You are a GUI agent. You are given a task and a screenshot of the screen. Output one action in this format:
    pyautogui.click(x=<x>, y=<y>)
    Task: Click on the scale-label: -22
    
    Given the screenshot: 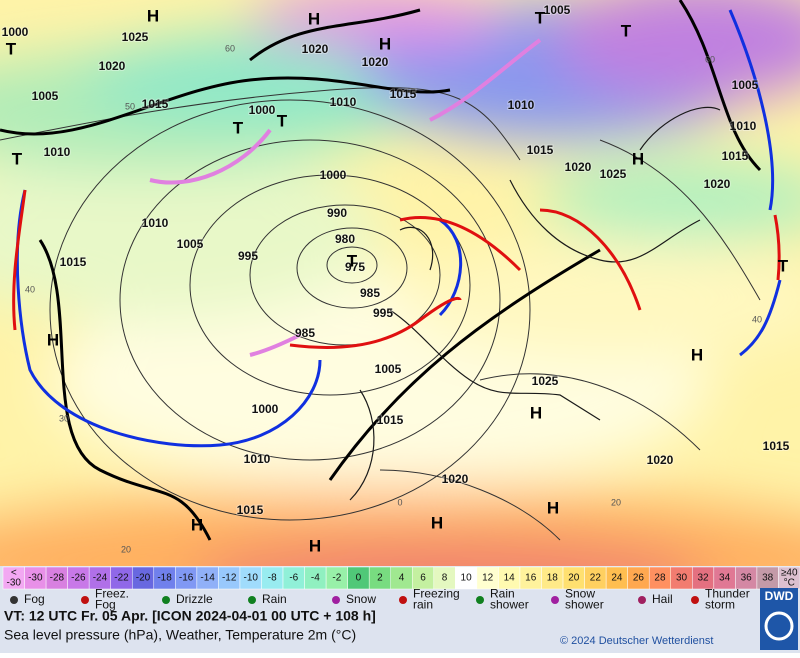 What is the action you would take?
    pyautogui.click(x=121, y=578)
    